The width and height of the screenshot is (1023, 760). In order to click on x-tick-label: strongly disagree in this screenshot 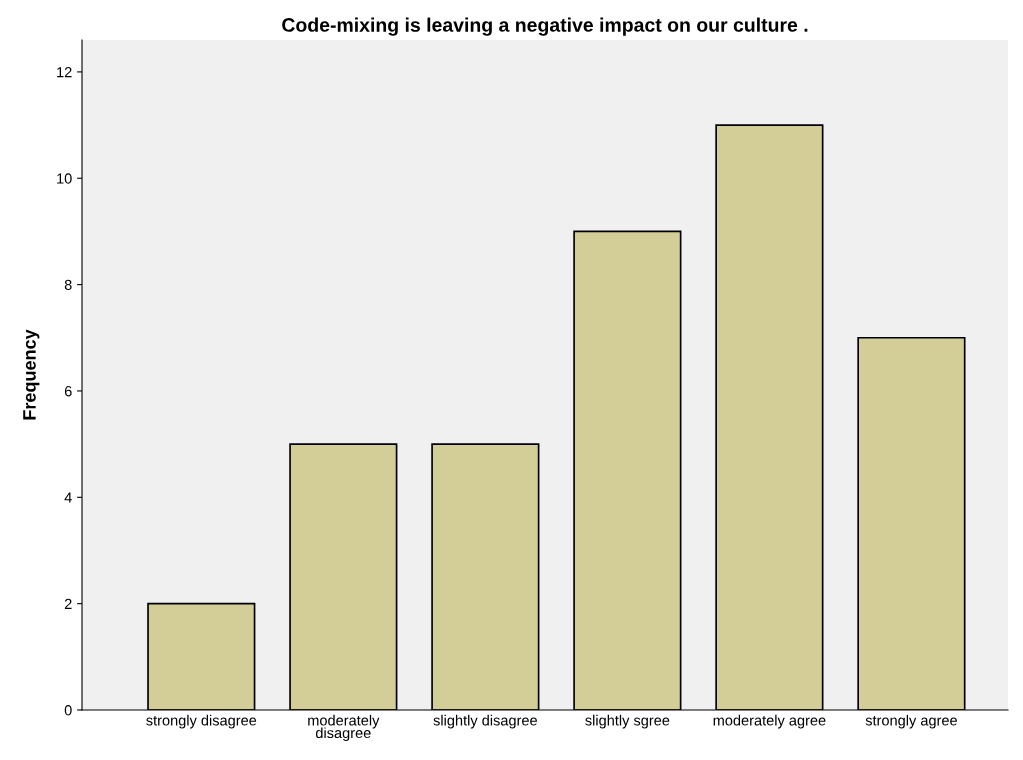, I will do `click(201, 721)`.